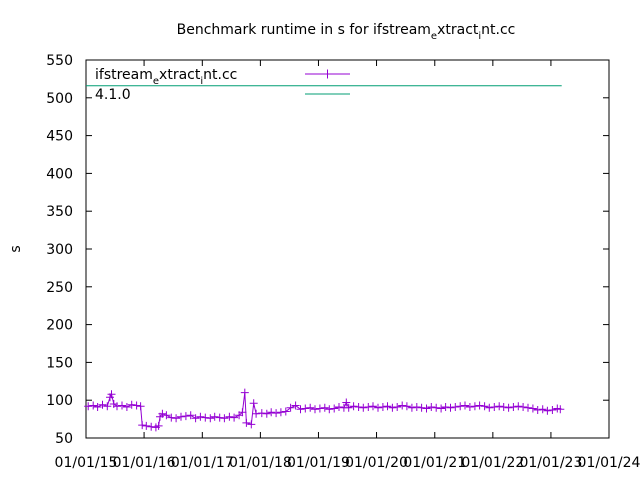 This screenshot has width=640, height=480. Describe the element at coordinates (59, 99) in the screenshot. I see `y-tick-label: 500` at that location.